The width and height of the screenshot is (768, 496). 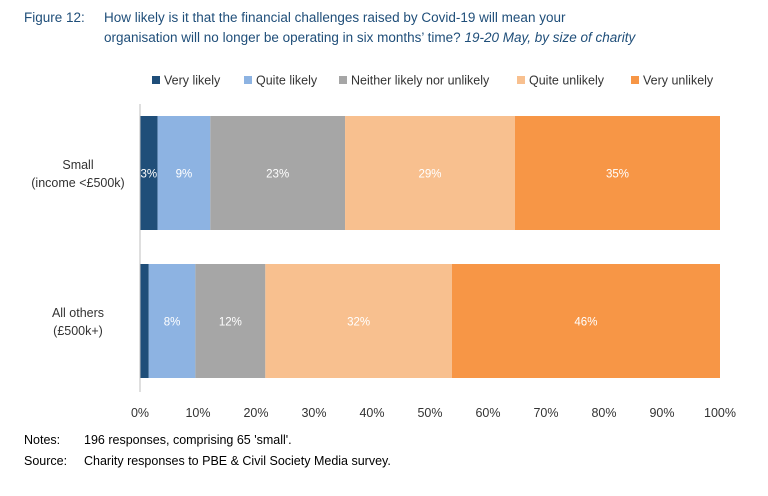 I want to click on legend-label: Quite unlikely, so click(x=567, y=81).